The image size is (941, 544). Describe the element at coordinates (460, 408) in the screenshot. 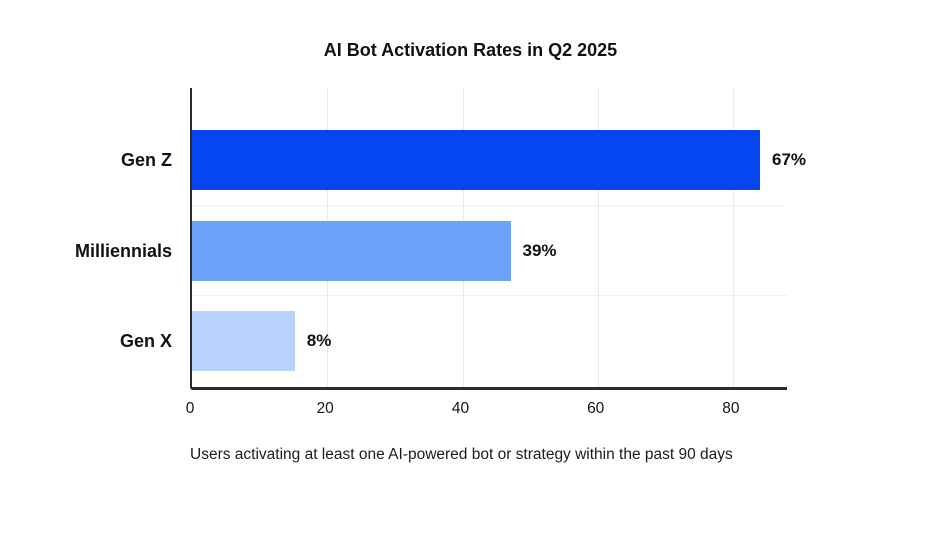

I see `x-tick-label: 40` at that location.